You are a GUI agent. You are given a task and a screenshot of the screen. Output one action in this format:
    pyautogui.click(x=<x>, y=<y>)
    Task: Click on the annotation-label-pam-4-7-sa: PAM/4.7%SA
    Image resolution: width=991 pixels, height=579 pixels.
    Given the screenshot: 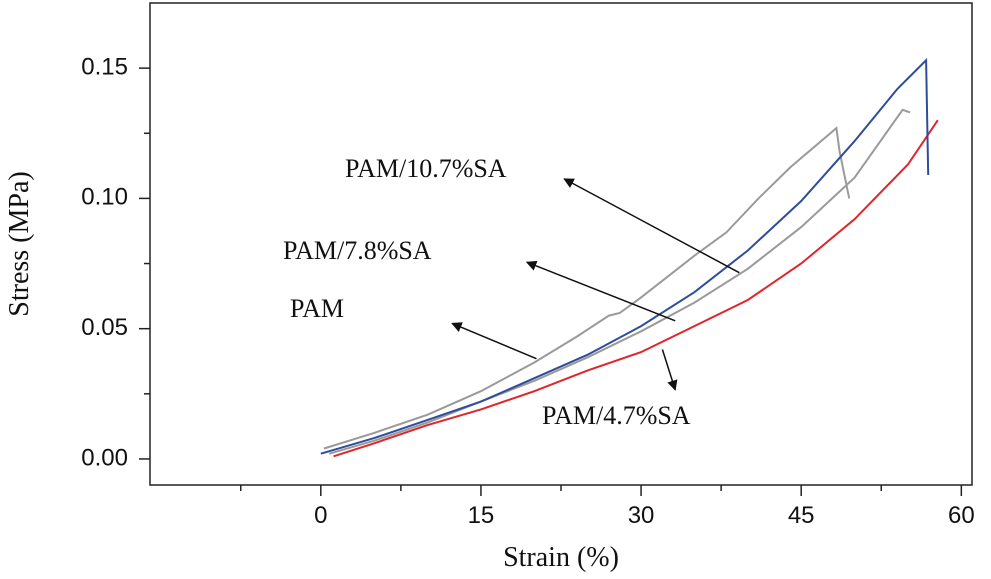 What is the action you would take?
    pyautogui.click(x=616, y=415)
    